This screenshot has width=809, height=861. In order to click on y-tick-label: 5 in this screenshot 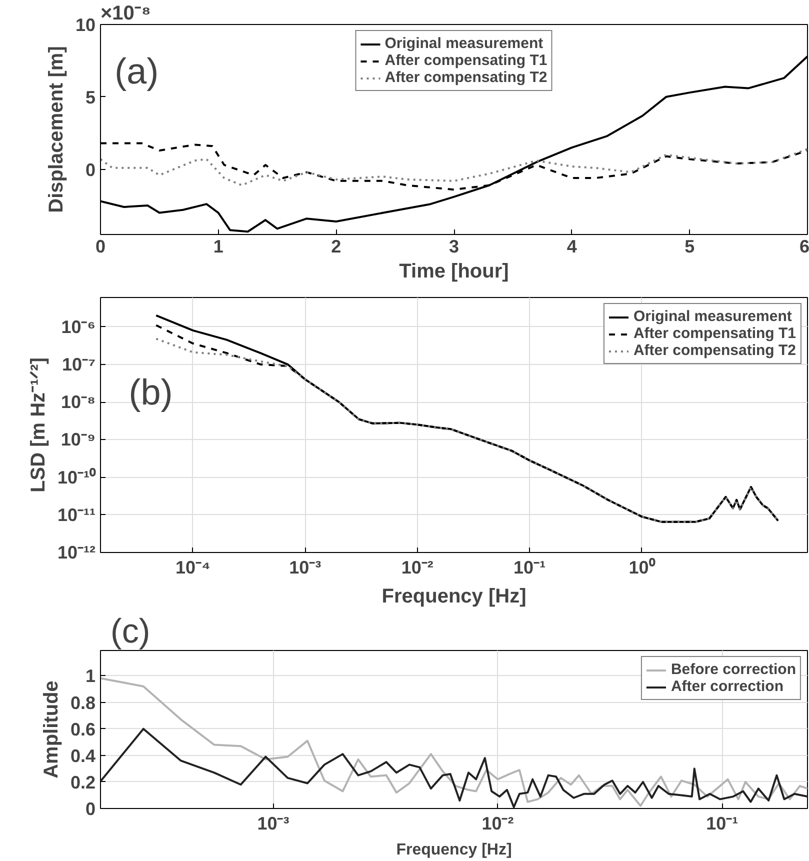, I will do `click(90, 97)`.